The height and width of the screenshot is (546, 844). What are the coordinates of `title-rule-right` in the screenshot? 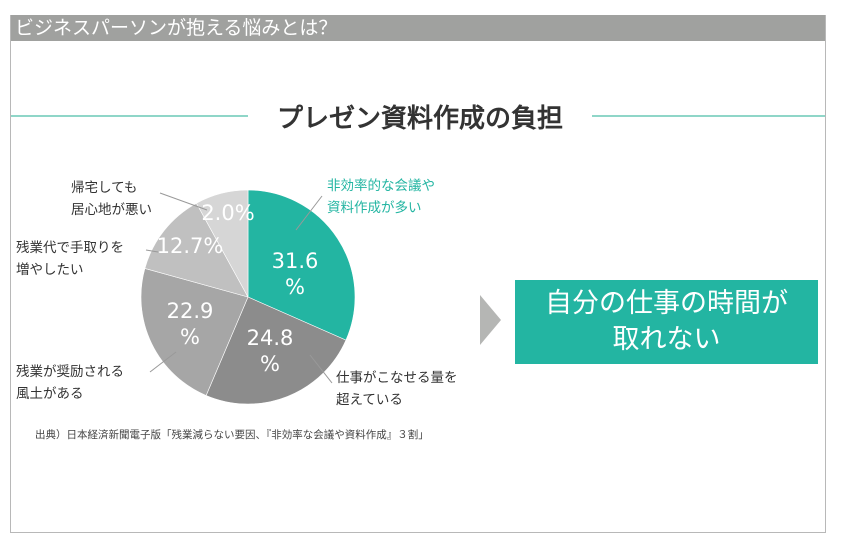 It's located at (708, 116).